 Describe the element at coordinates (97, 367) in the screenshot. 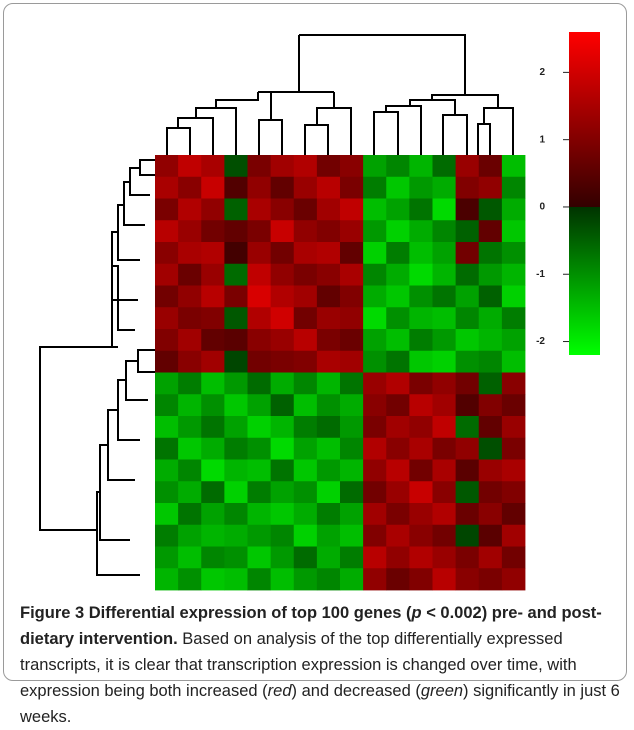

I see `row-dendrogram` at that location.